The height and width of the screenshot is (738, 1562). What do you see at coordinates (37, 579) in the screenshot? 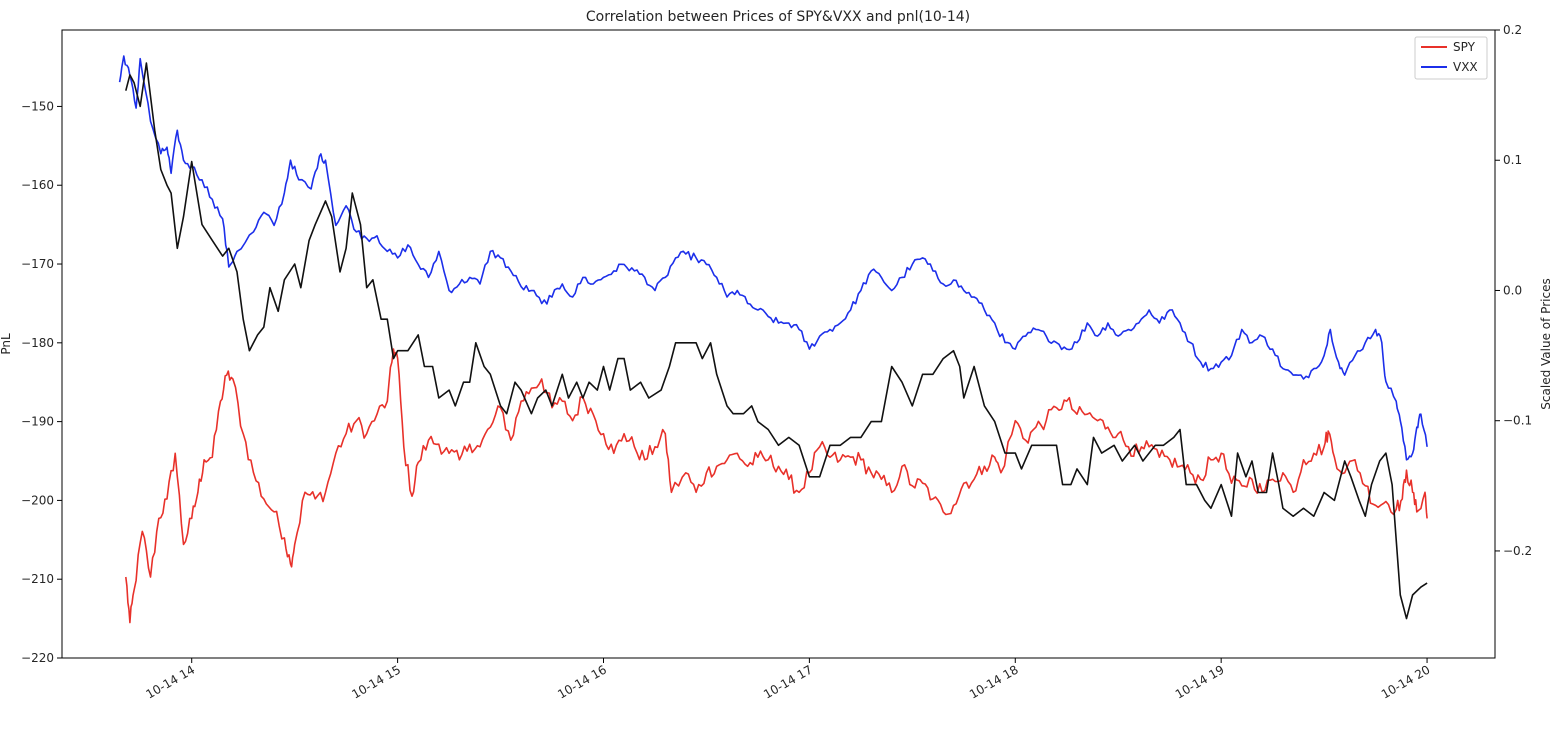
I see `left-y-tick-label: −210` at bounding box center [37, 579].